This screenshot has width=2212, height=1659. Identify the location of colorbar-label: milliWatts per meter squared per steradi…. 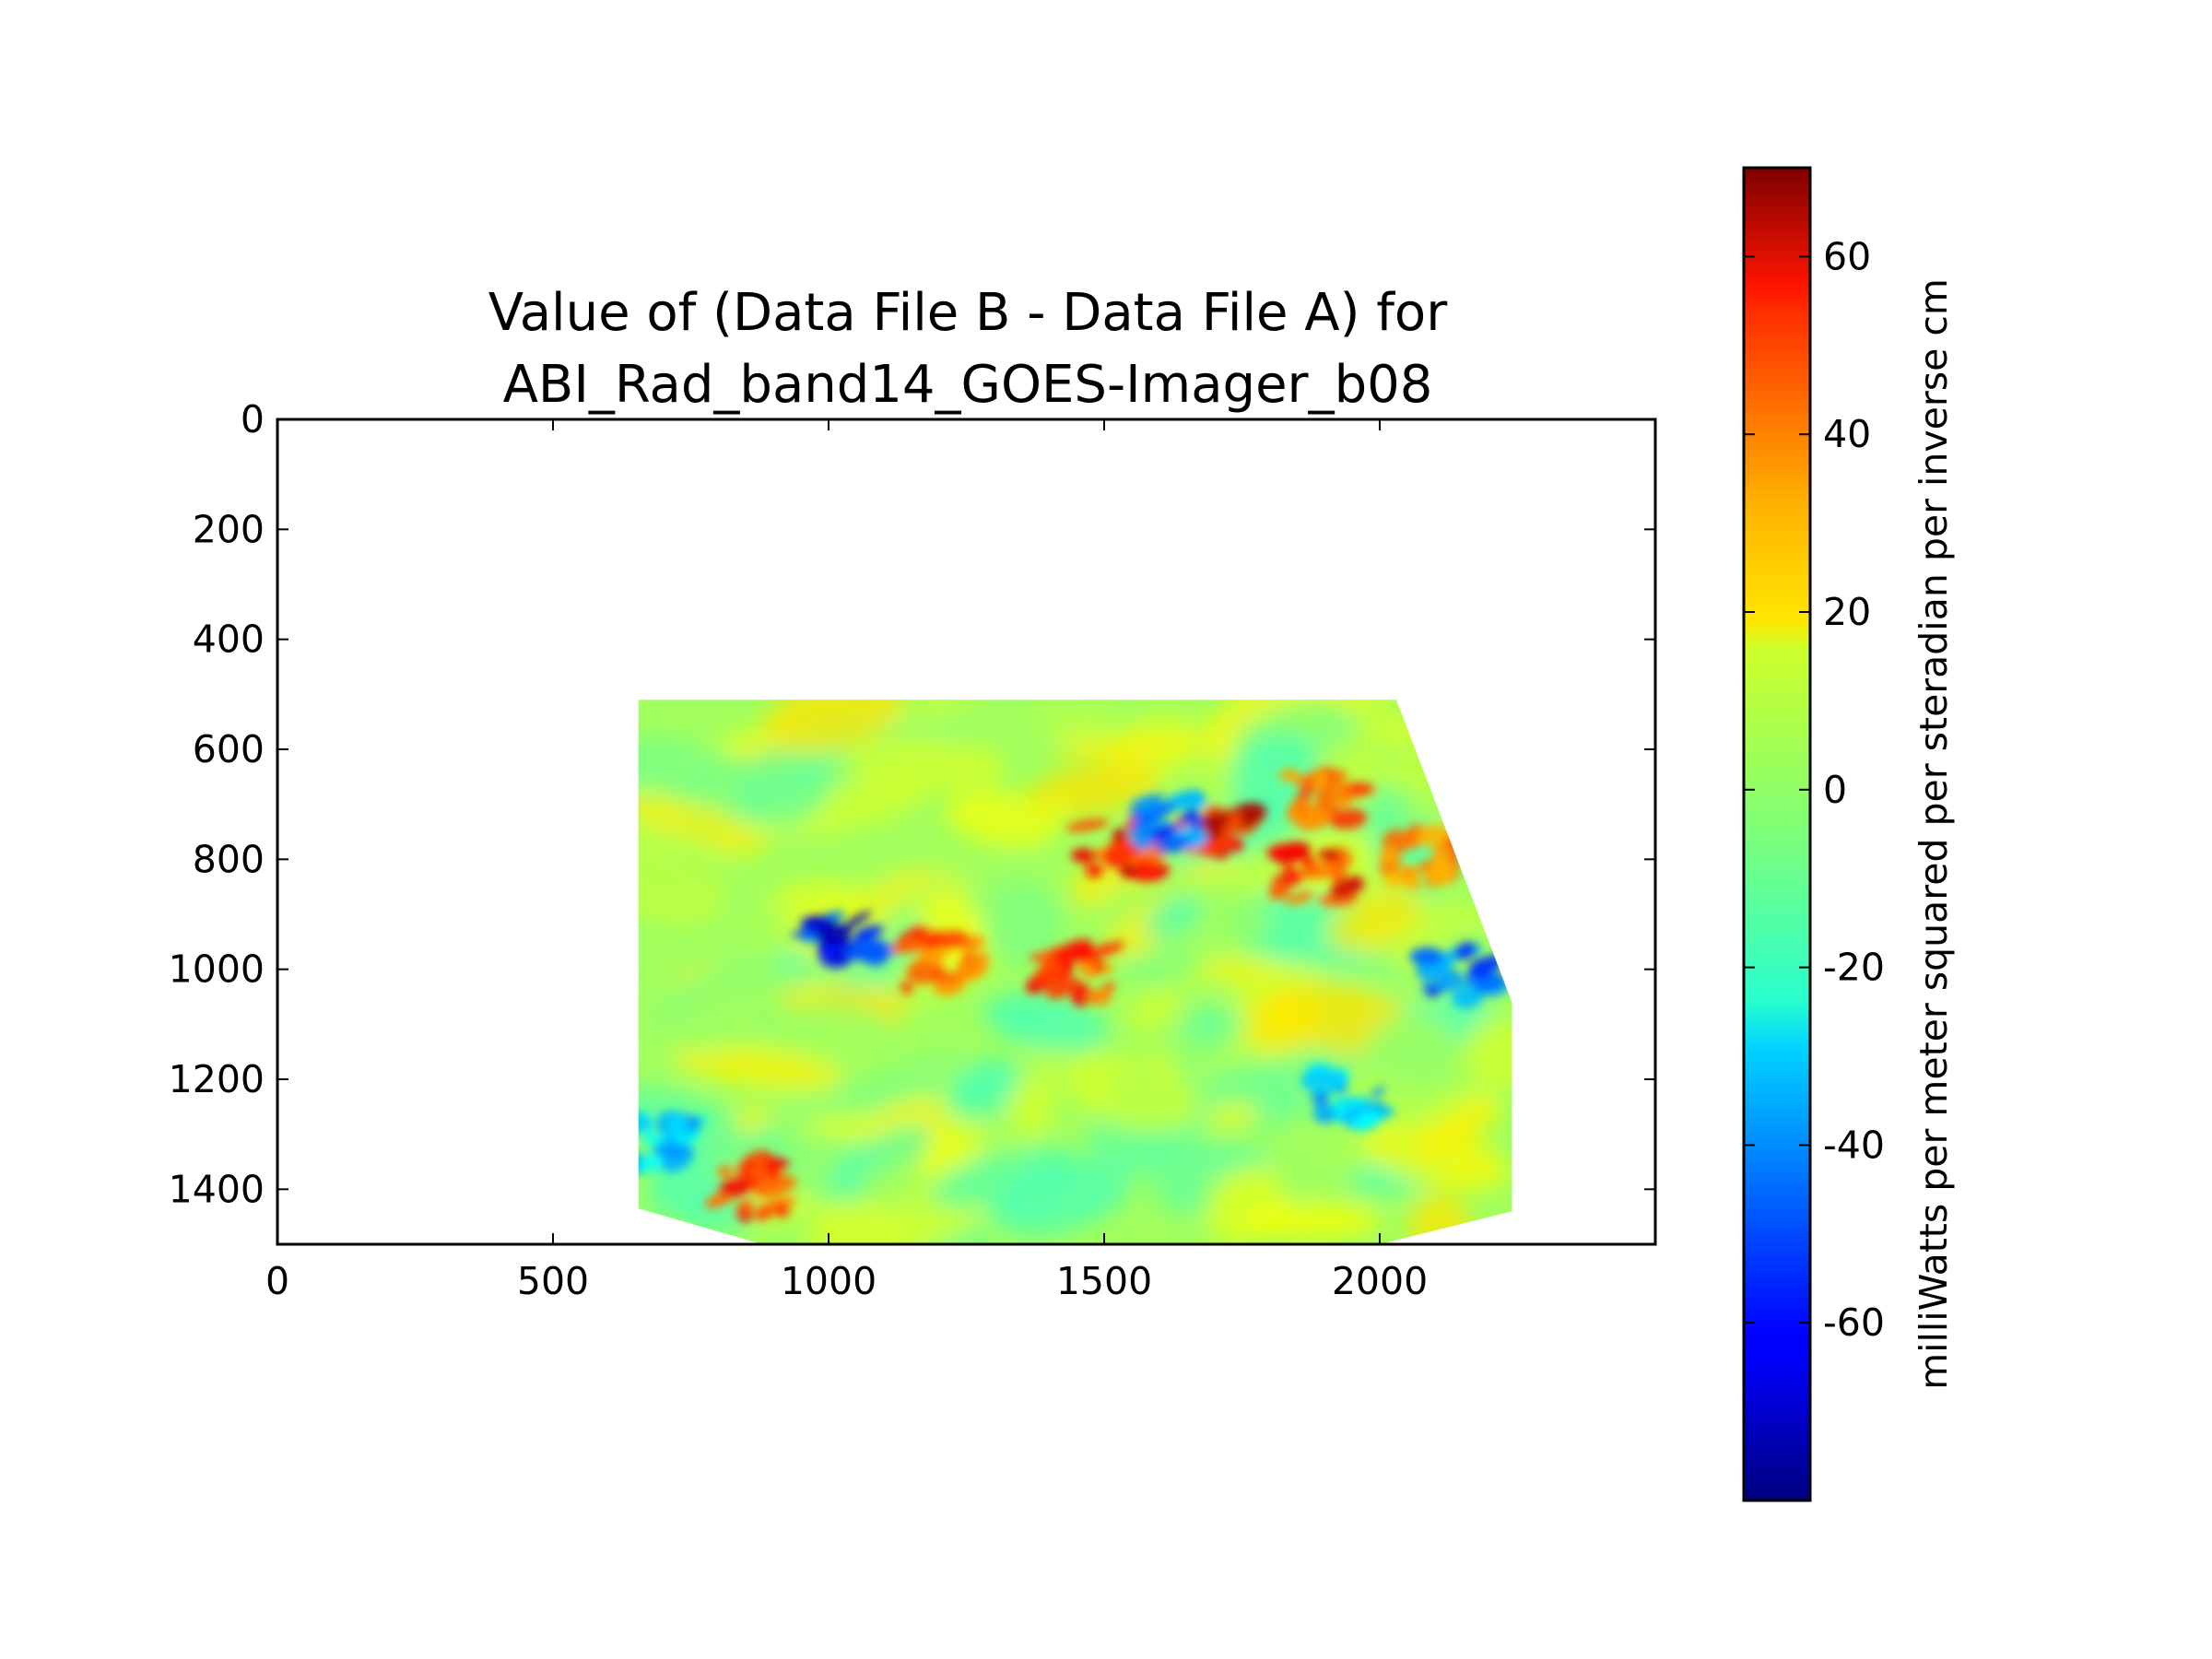
(1934, 834).